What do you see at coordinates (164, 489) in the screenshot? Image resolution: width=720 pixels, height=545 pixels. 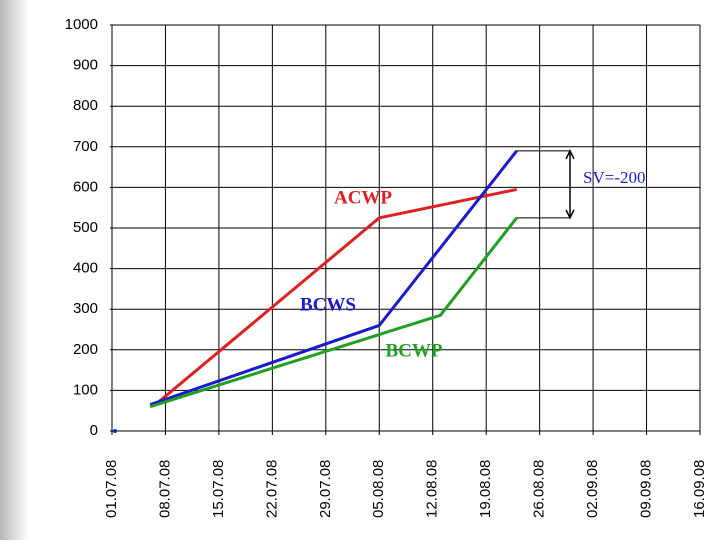 I see `x-tick-label: 08.07.08` at bounding box center [164, 489].